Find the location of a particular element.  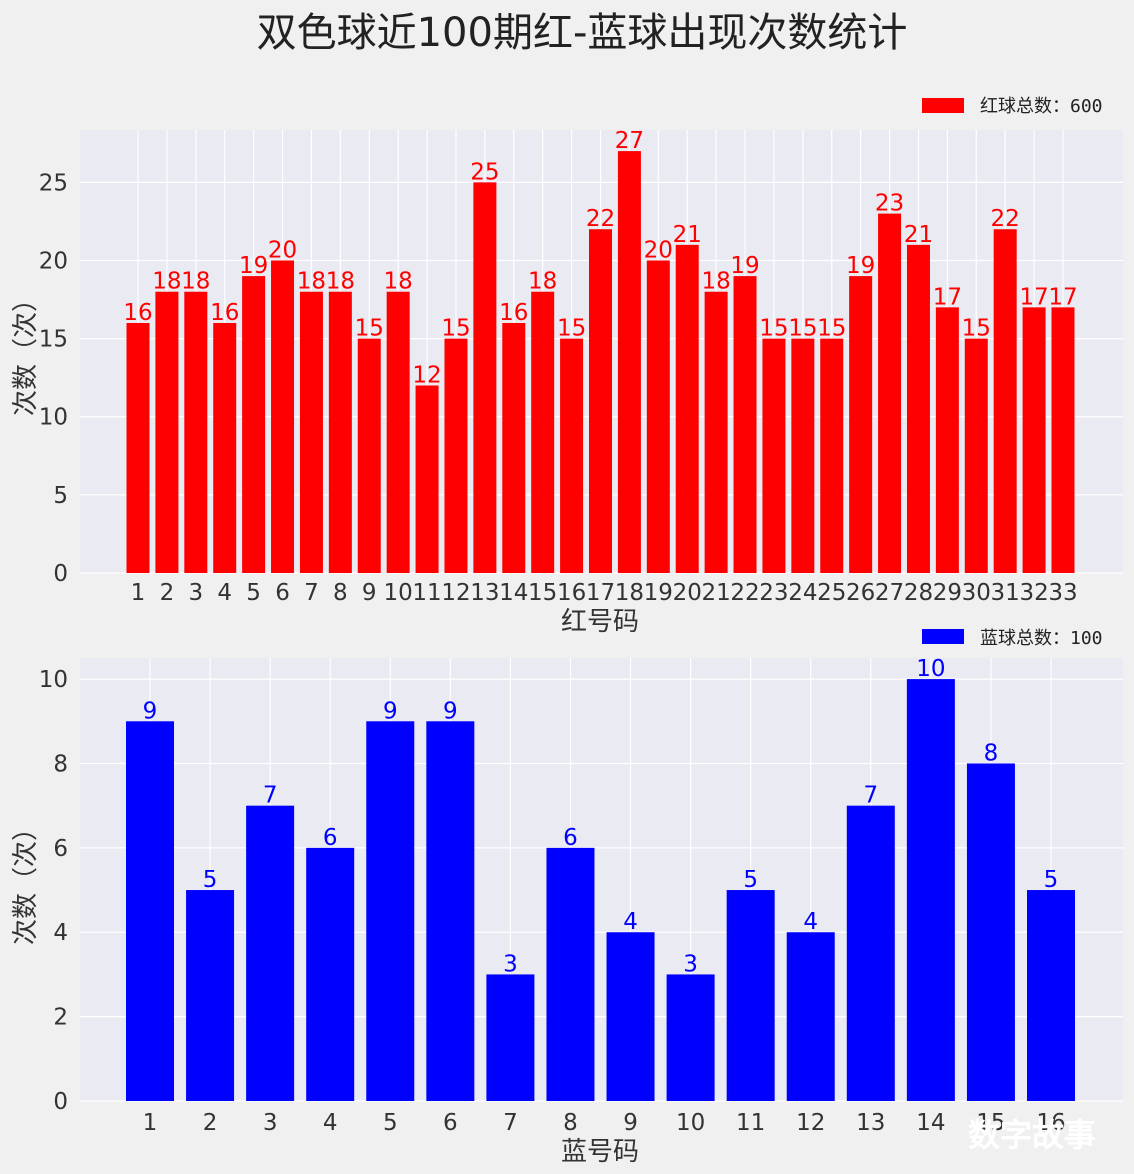

y-tick-label: 0 is located at coordinates (60, 1102).